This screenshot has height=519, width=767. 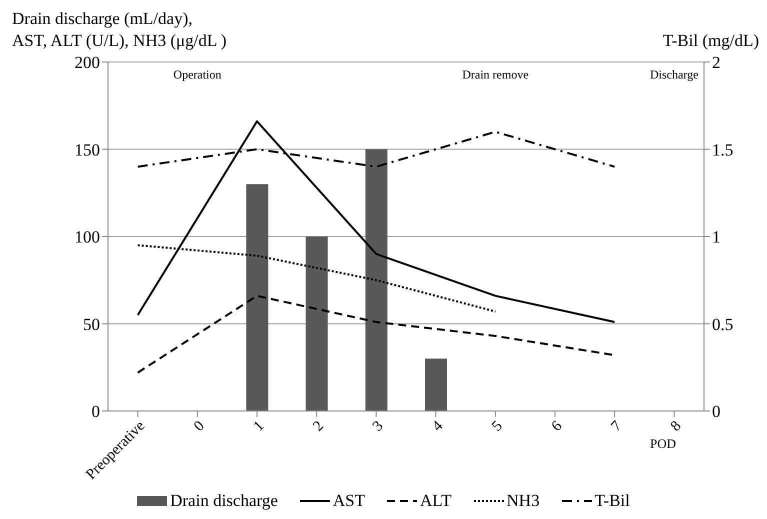 What do you see at coordinates (259, 426) in the screenshot?
I see `x-tick-label: 1` at bounding box center [259, 426].